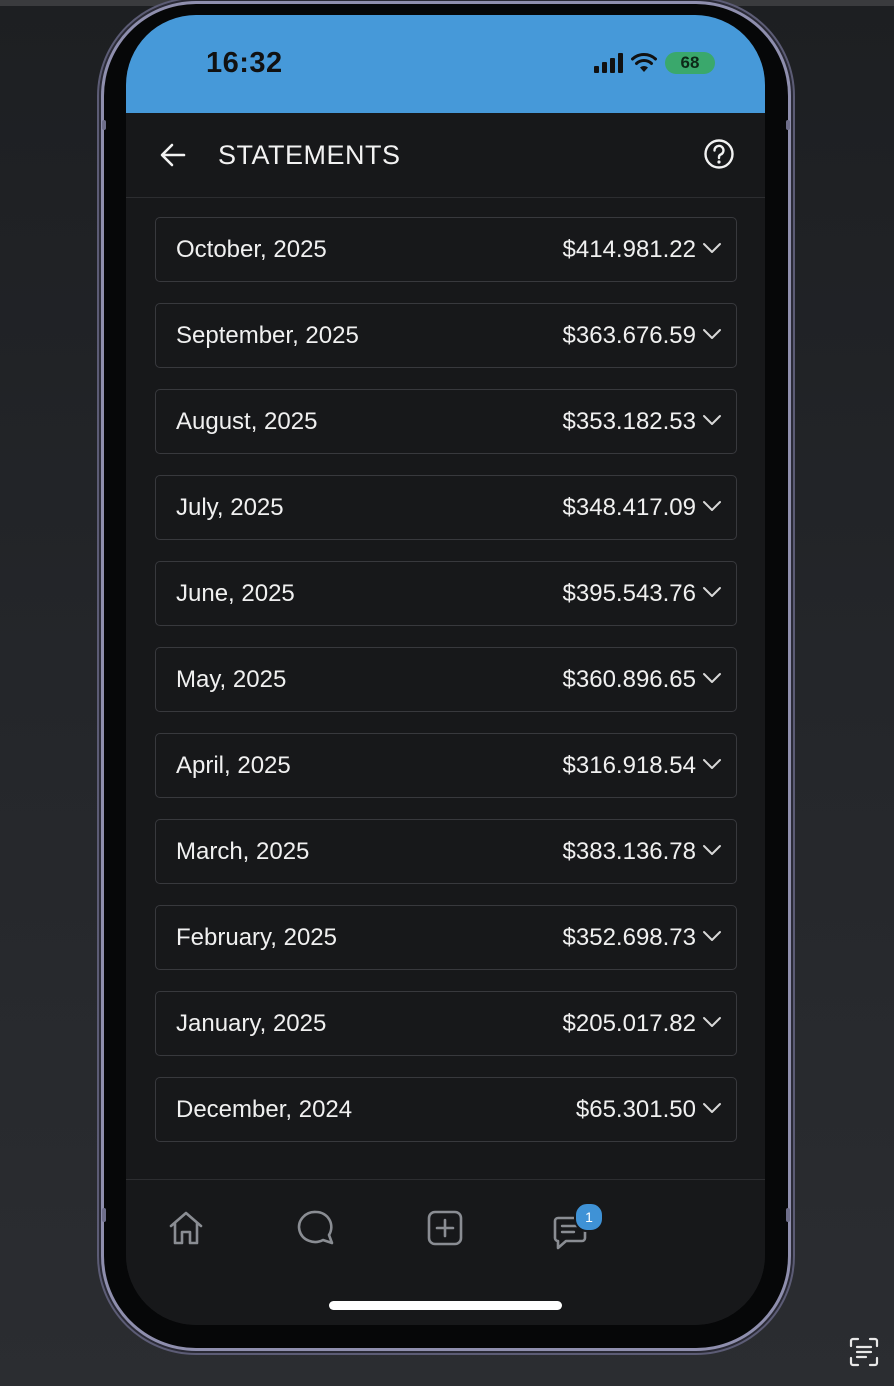 This screenshot has height=1386, width=894. What do you see at coordinates (446, 335) in the screenshot?
I see `statement-row: September, 2025 $363.676.59` at bounding box center [446, 335].